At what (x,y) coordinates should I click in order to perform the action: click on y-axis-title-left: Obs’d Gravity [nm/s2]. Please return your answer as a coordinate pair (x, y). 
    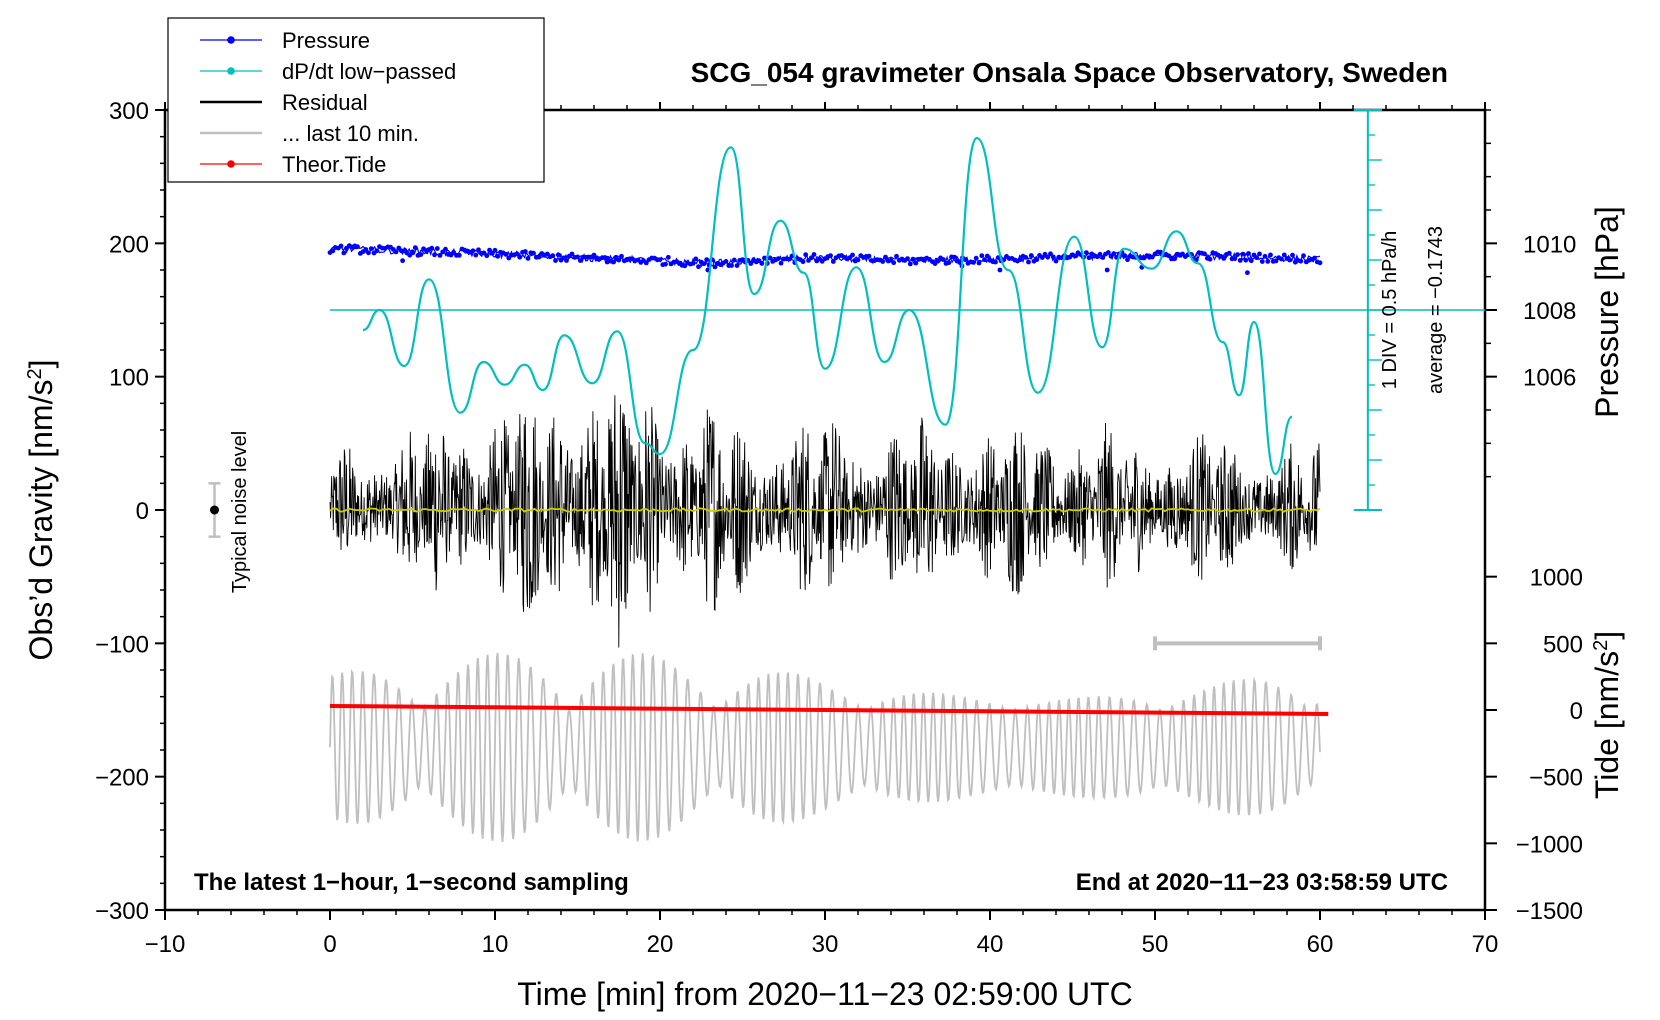
    Looking at the image, I should click on (41, 510).